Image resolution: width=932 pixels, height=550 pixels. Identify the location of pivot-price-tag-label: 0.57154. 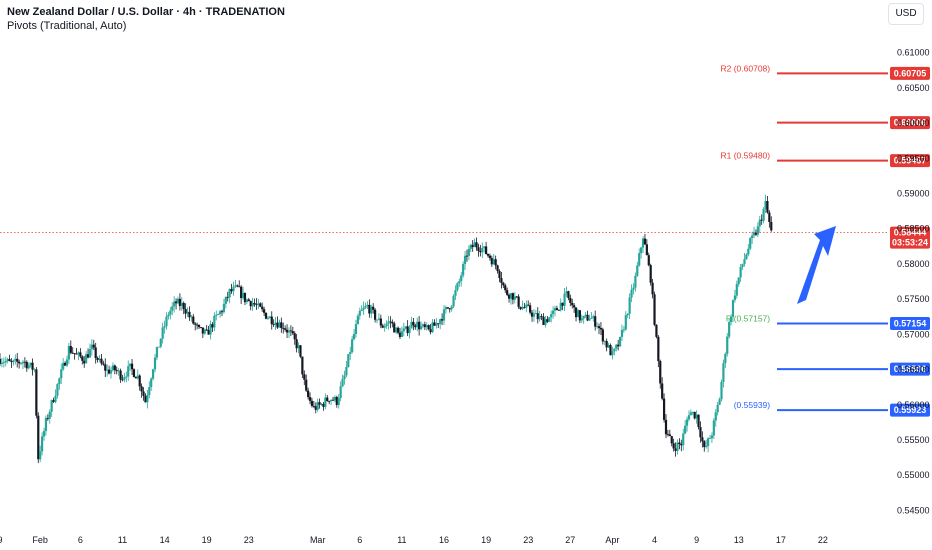
(910, 323).